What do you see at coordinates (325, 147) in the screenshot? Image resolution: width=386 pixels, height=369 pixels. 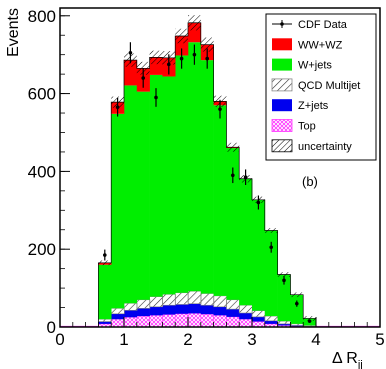 I see `legend-label-uncertainty: uncertainty` at bounding box center [325, 147].